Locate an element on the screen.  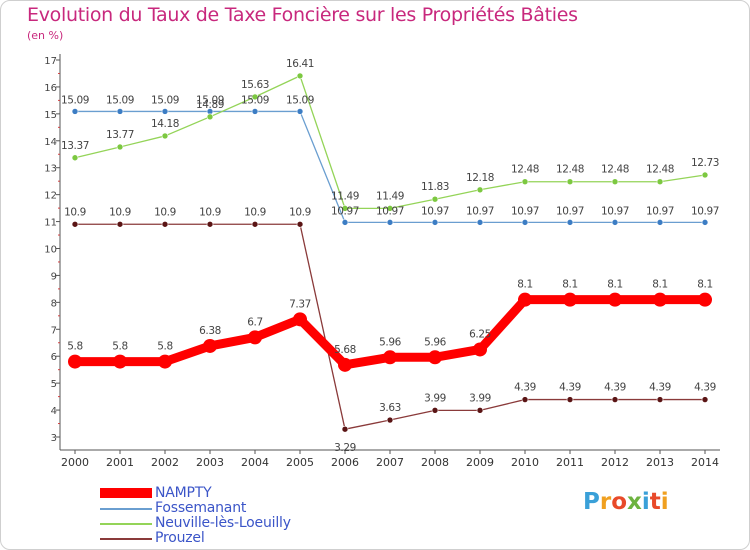
legend-item-nampty: NAMPTY is located at coordinates (230, 493).